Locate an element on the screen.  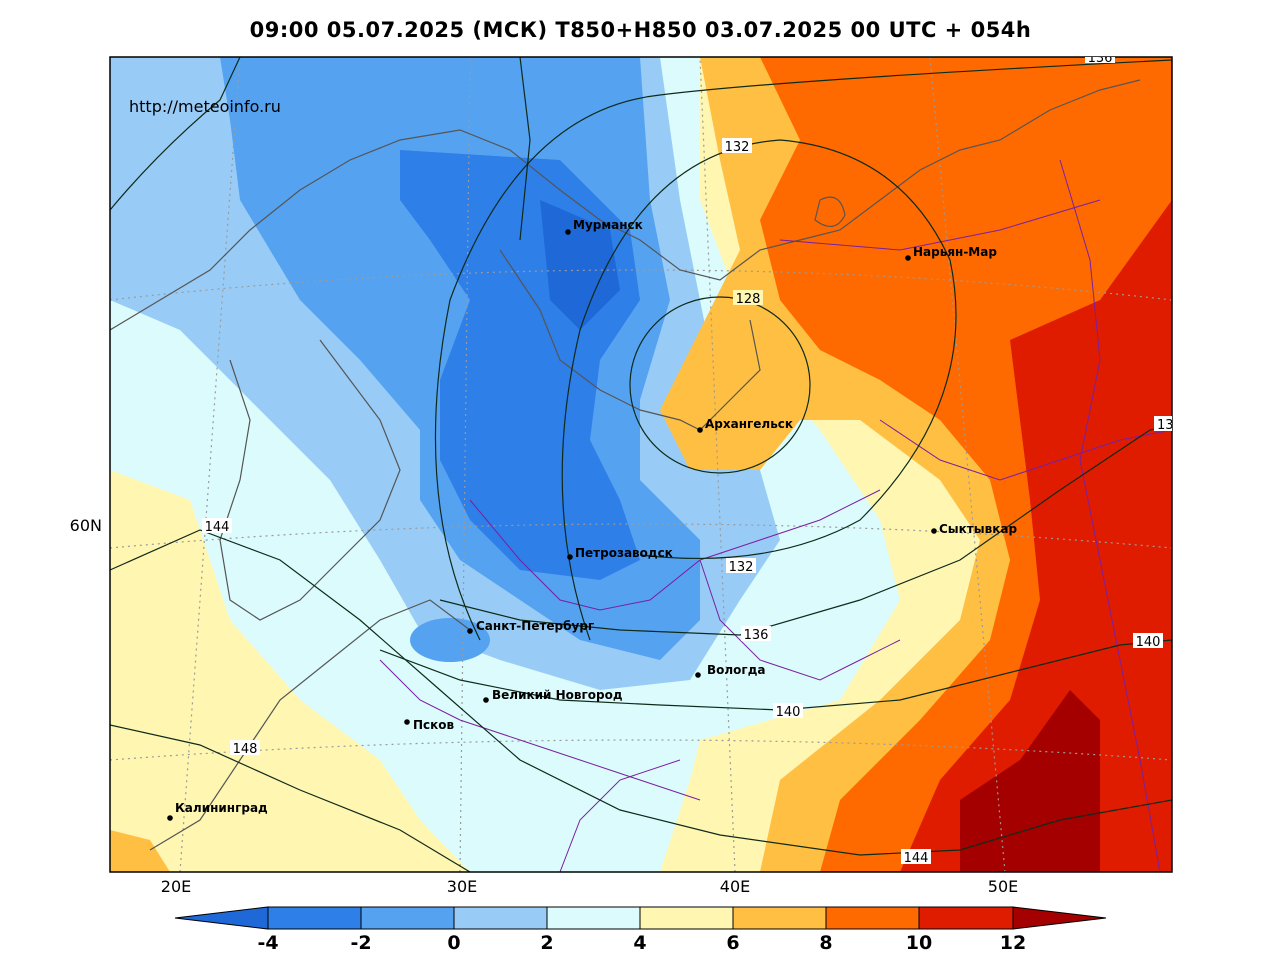
city-syktyvkar: Сыктывкар is located at coordinates (974, 529).